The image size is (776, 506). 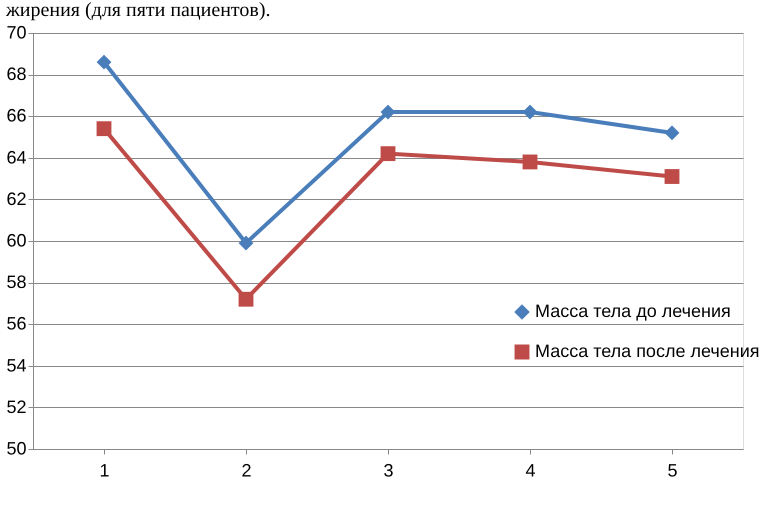 What do you see at coordinates (246, 470) in the screenshot?
I see `x-tick-label: 2` at bounding box center [246, 470].